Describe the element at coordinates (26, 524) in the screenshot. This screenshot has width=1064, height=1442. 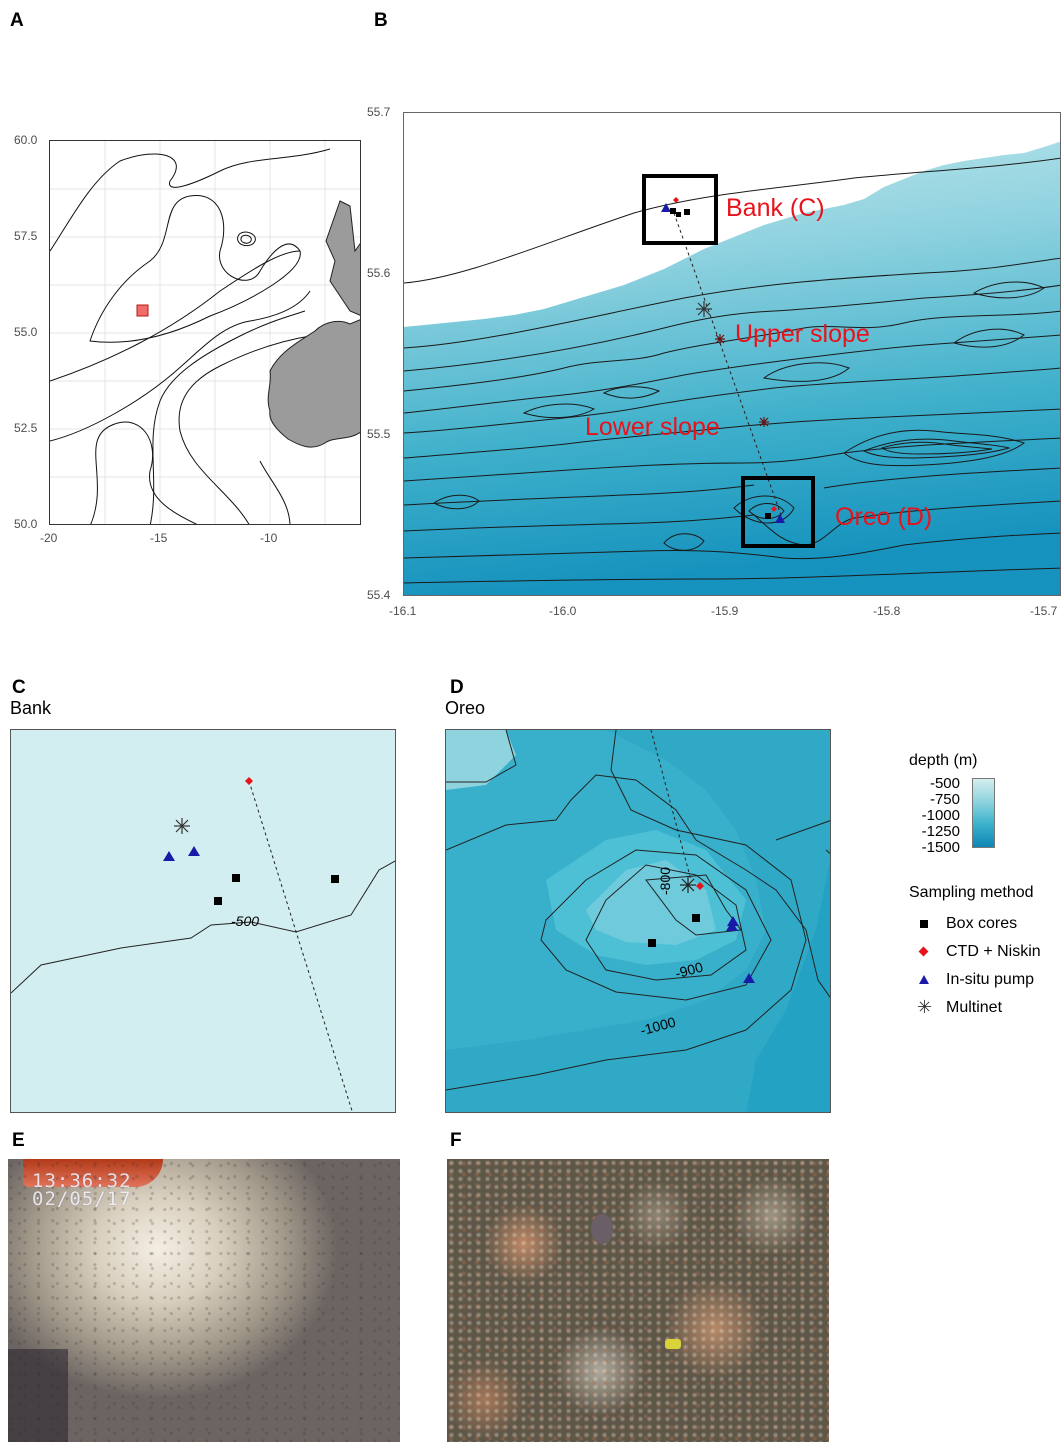
I see `panel-a-ytick: 50.0` at that location.